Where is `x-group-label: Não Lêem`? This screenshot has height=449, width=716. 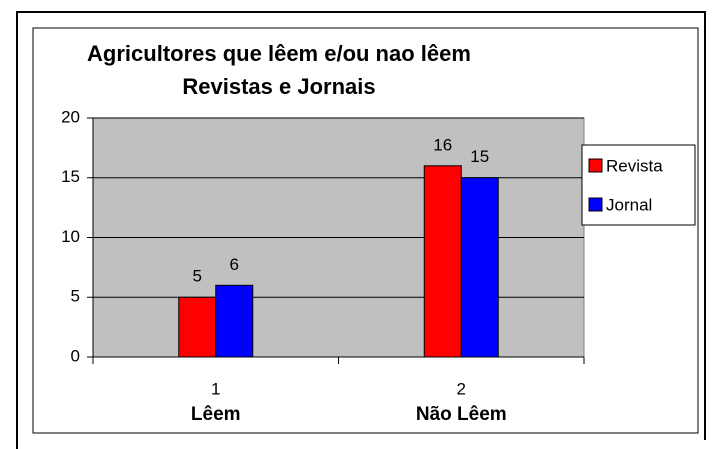
x-group-label: Não Lêem is located at coordinates (461, 414).